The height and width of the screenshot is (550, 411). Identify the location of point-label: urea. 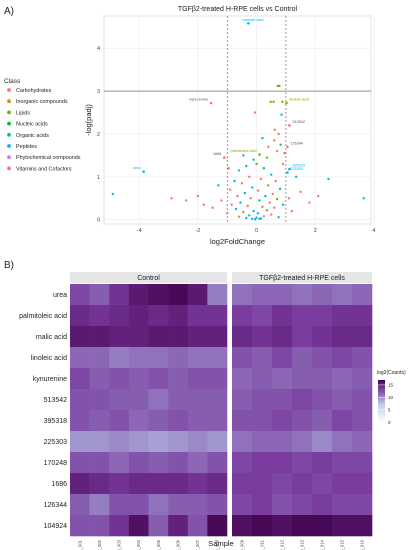
(137, 168).